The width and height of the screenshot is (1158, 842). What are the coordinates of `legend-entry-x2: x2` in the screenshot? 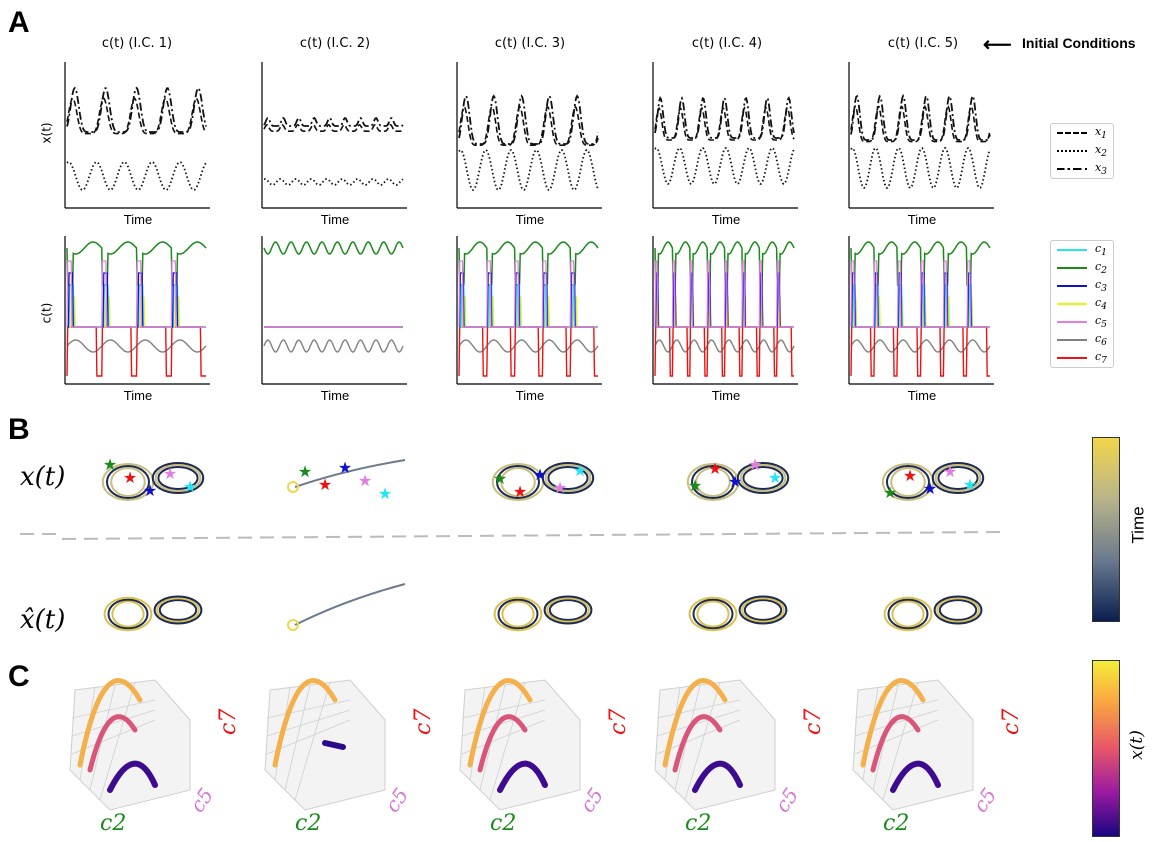 It's located at (1082, 151).